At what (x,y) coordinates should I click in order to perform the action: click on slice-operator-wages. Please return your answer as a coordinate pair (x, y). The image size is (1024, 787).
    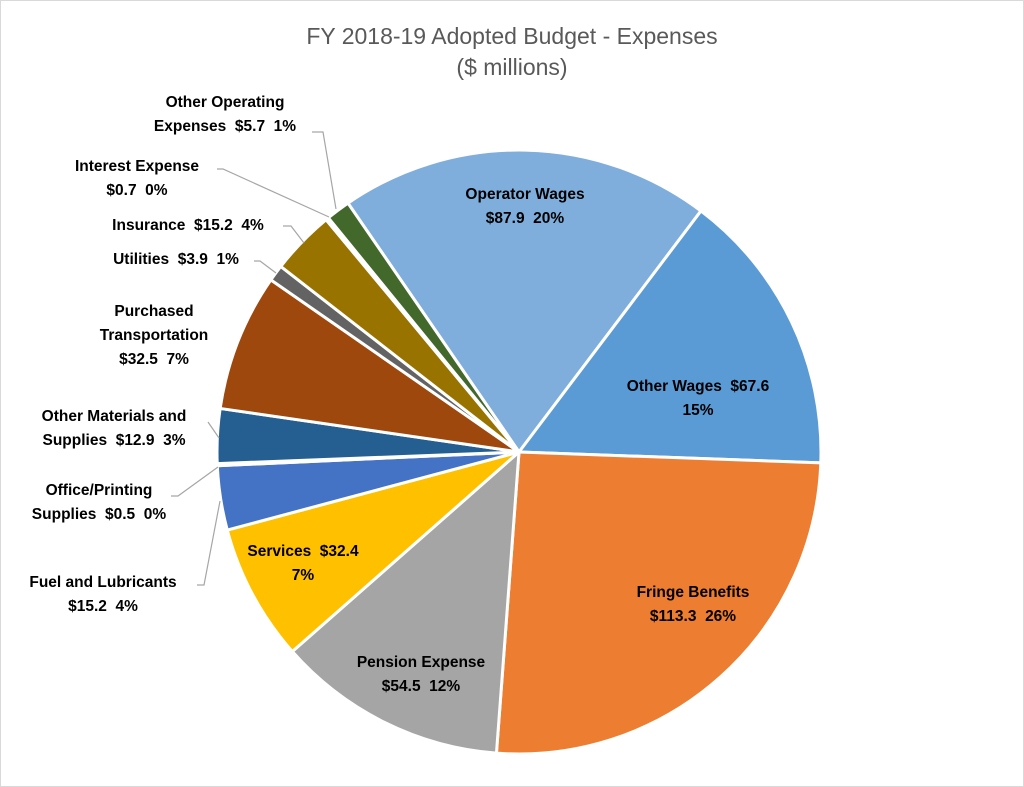
    Looking at the image, I should click on (524, 301).